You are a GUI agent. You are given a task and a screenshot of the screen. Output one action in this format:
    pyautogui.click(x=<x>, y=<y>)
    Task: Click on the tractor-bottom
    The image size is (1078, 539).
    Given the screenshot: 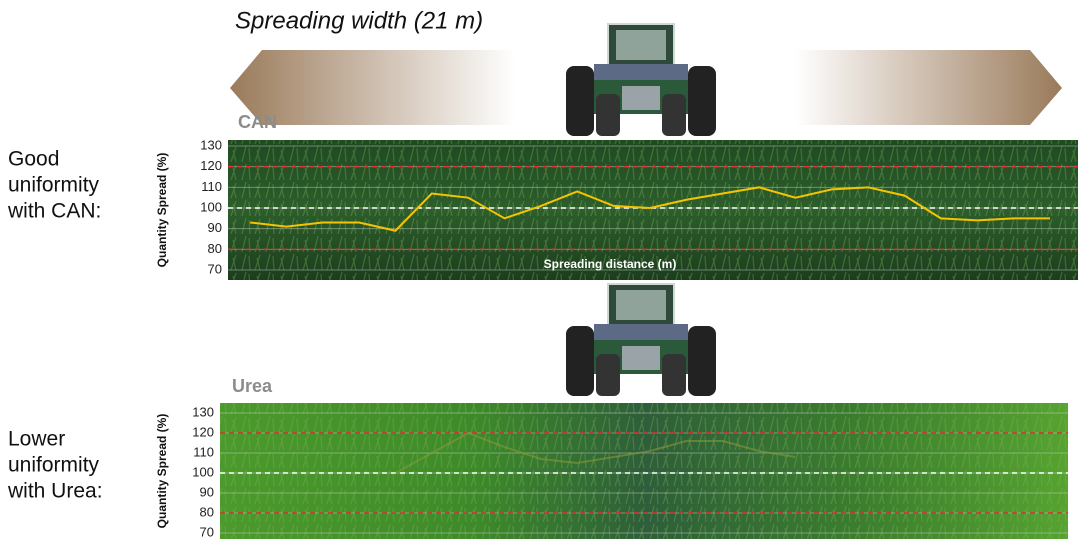 What is the action you would take?
    pyautogui.click(x=641, y=340)
    